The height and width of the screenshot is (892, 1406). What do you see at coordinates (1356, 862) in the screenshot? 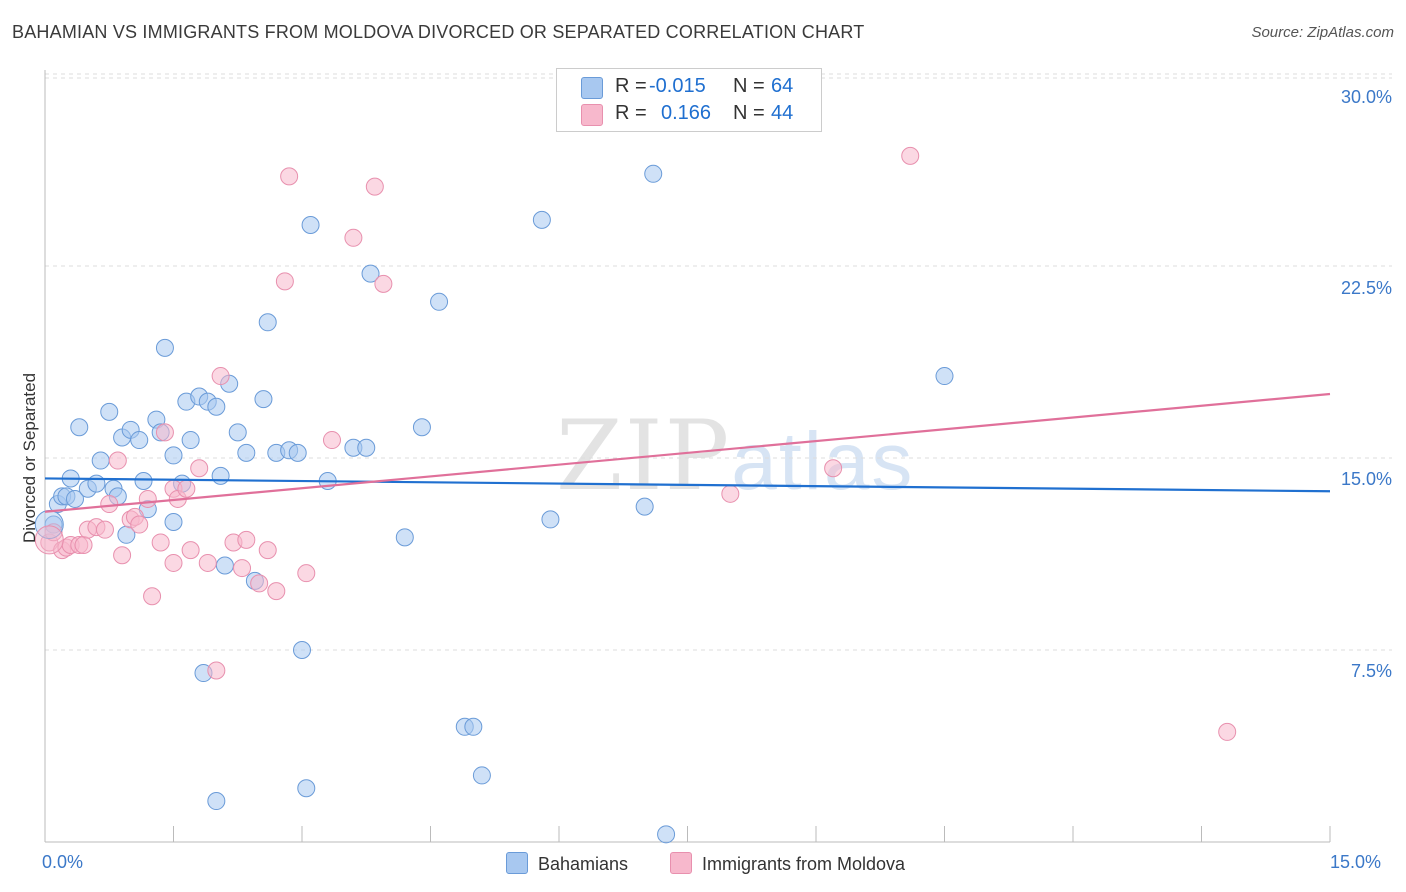
I see `x-tick-label-max: 15.0%` at bounding box center [1356, 862].